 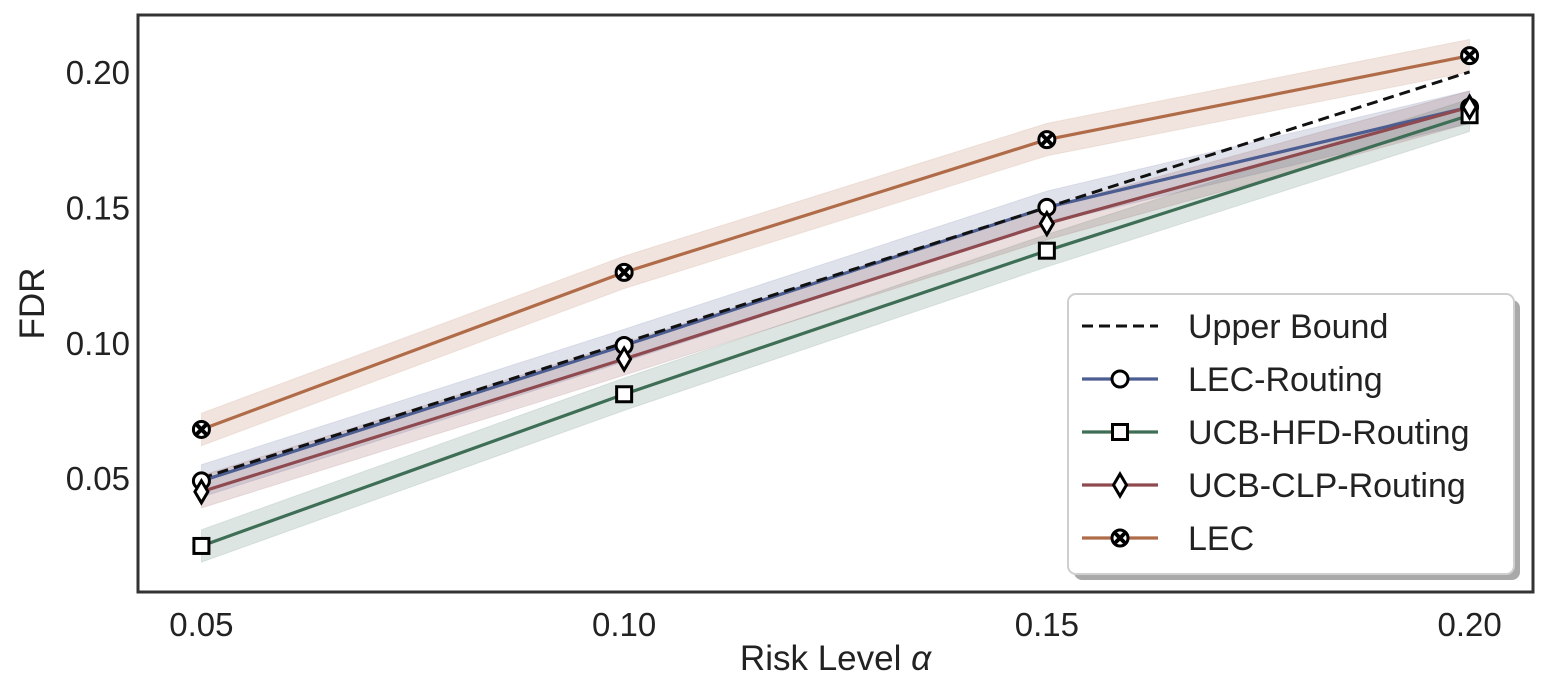 I want to click on legend-entry-ucb-hfd-routing: UCB-HFD-Routing, so click(x=1276, y=433).